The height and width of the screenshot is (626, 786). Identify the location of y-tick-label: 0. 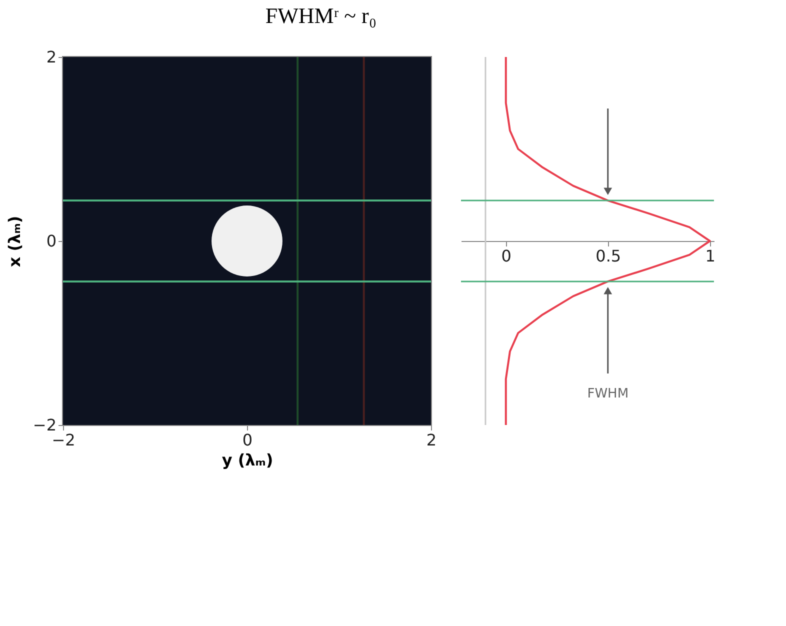
(51, 241).